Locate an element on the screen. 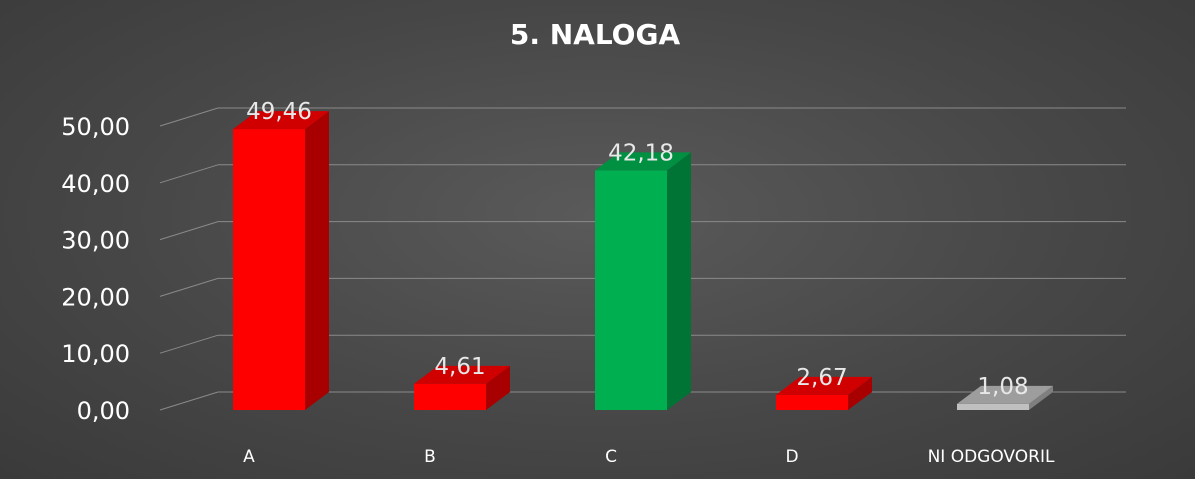 The width and height of the screenshot is (1195, 479). x-tick-label: C is located at coordinates (611, 457).